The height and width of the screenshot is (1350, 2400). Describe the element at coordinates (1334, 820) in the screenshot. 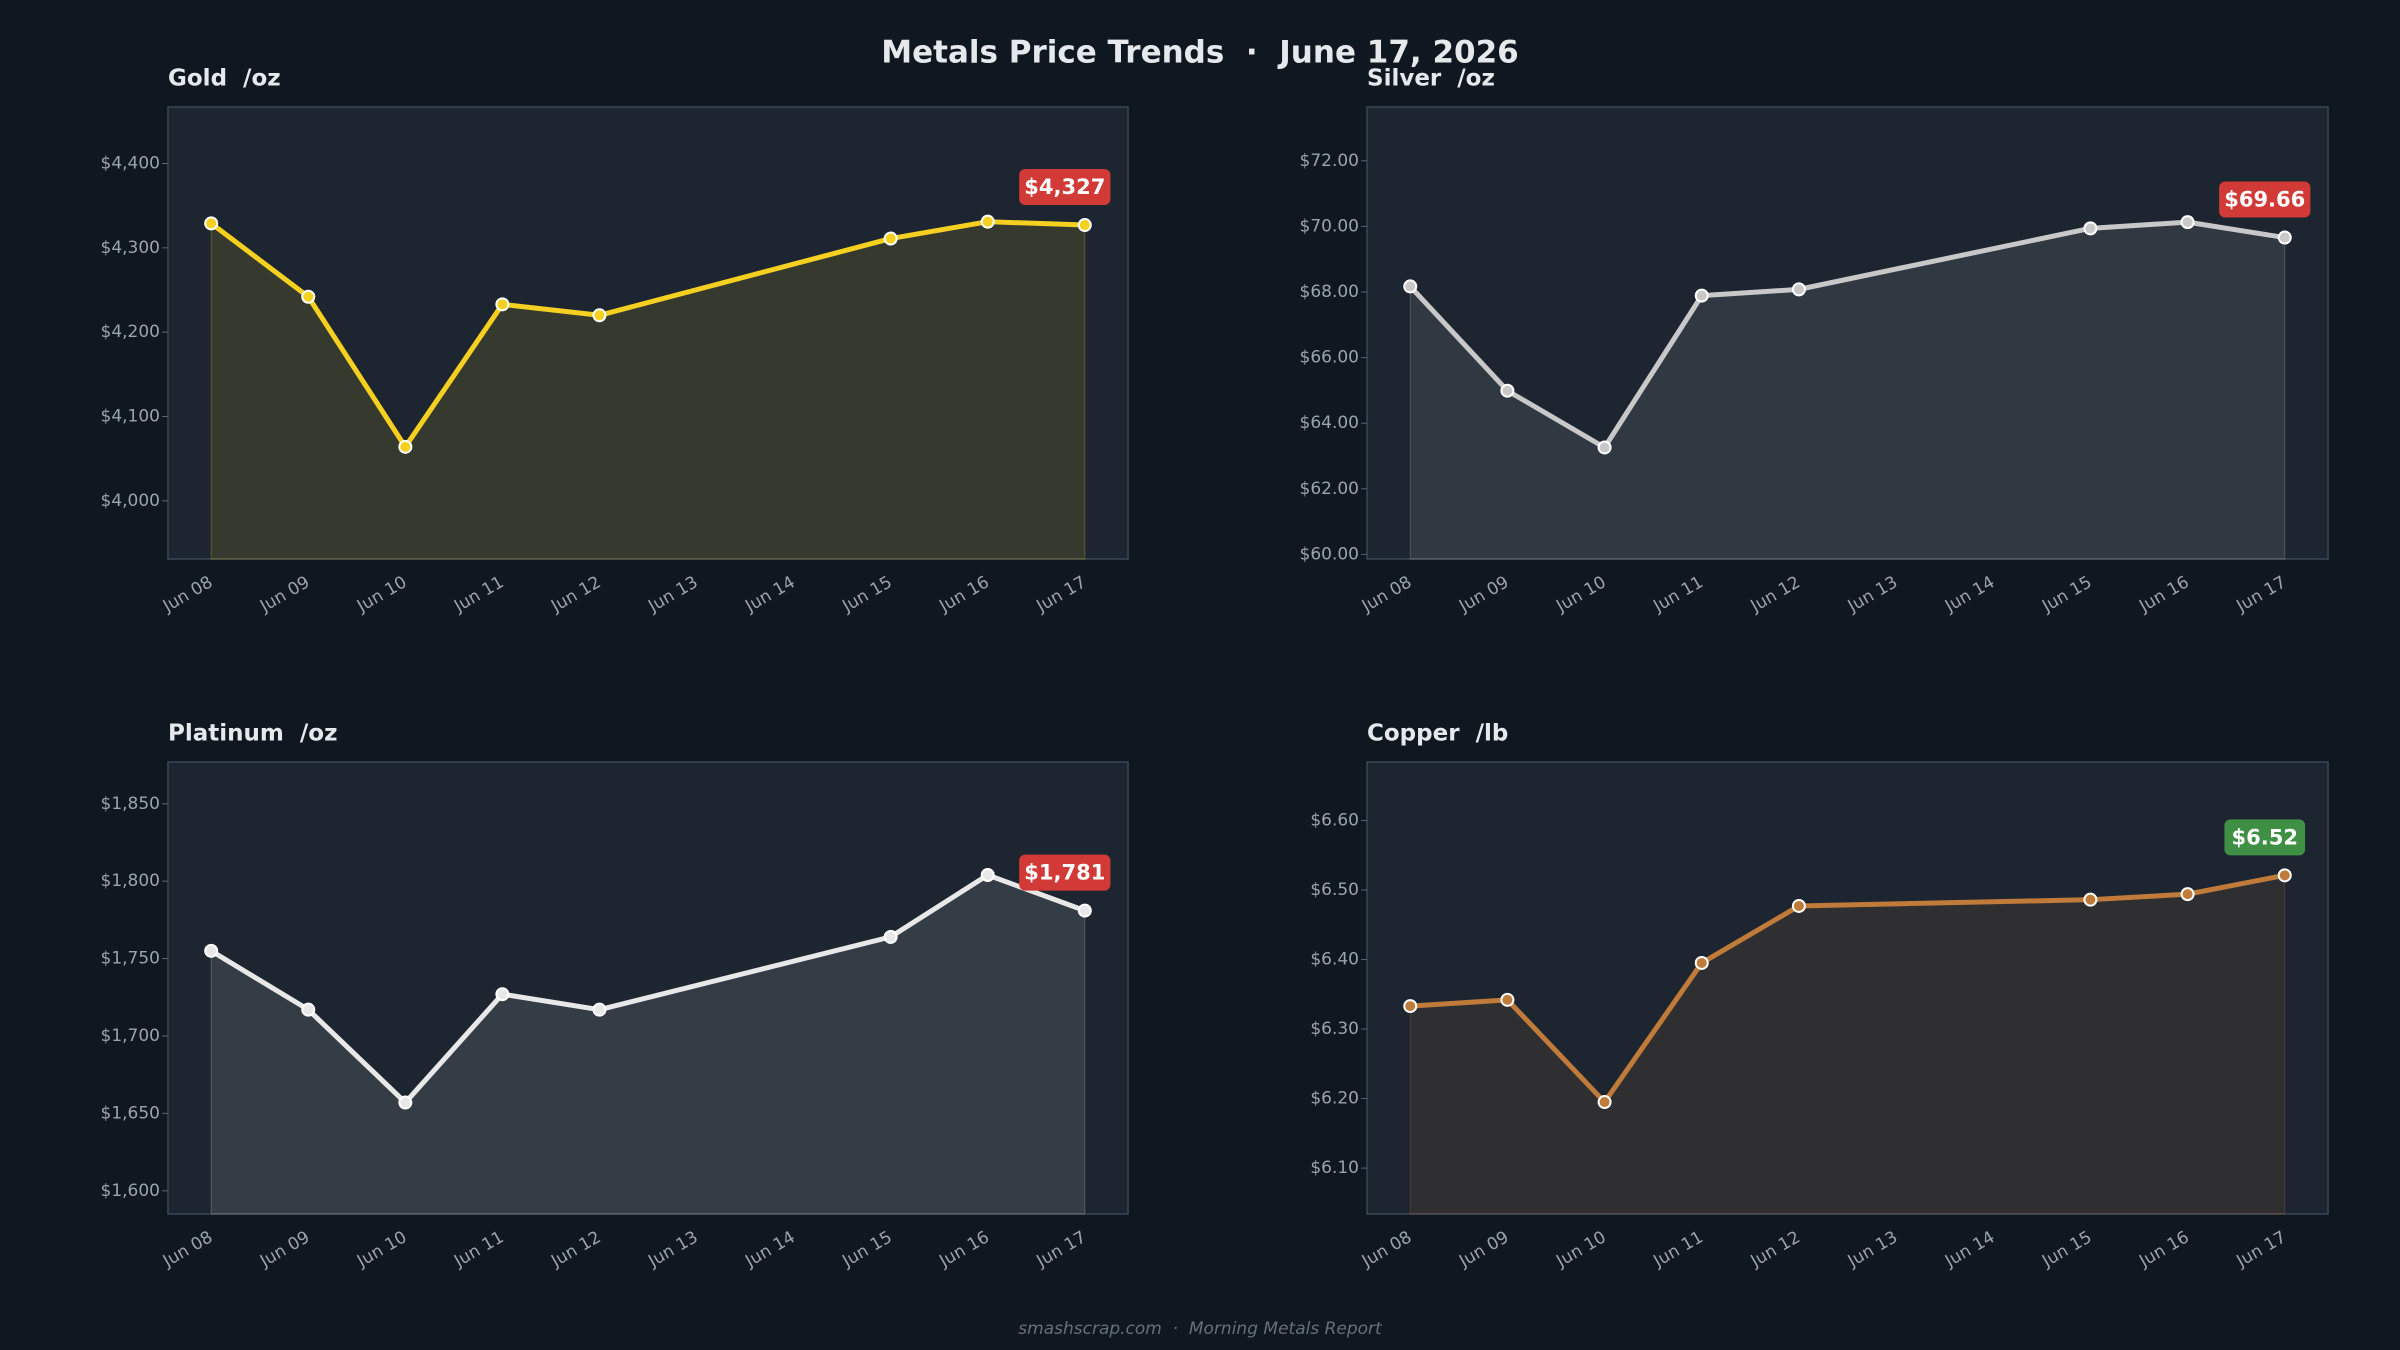

I see `y-tick-label: $6.60` at that location.